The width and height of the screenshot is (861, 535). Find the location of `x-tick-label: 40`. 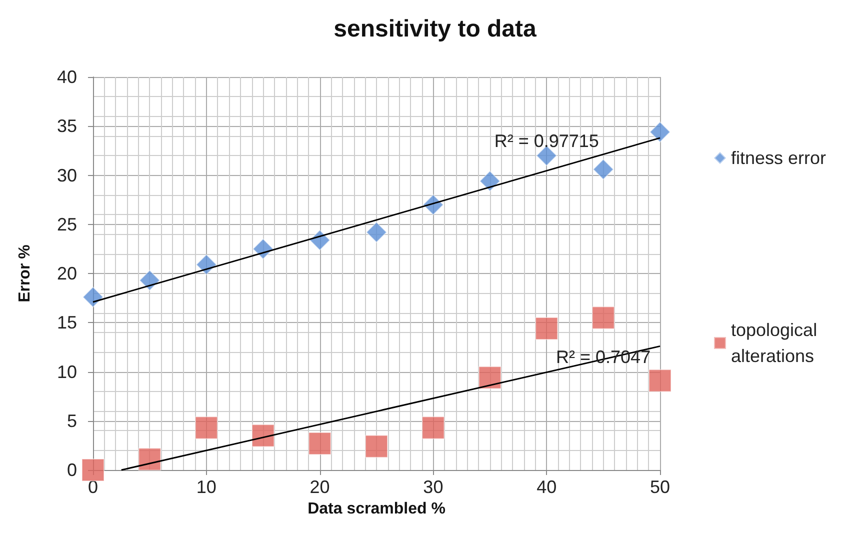

x-tick-label: 40 is located at coordinates (546, 487).